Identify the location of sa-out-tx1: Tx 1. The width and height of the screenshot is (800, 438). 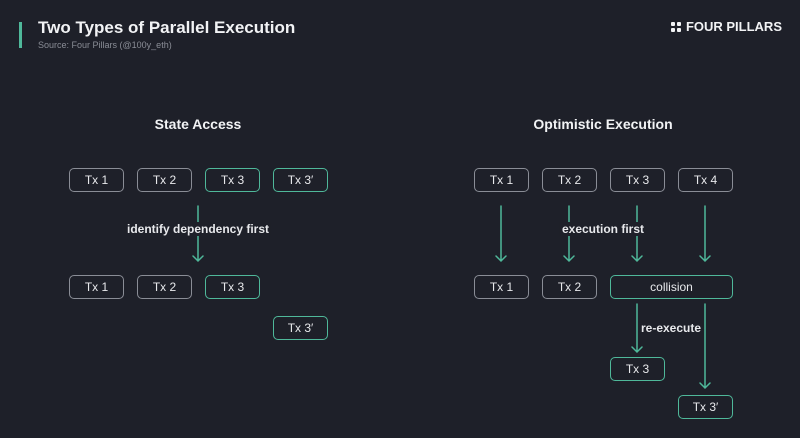
(96, 287).